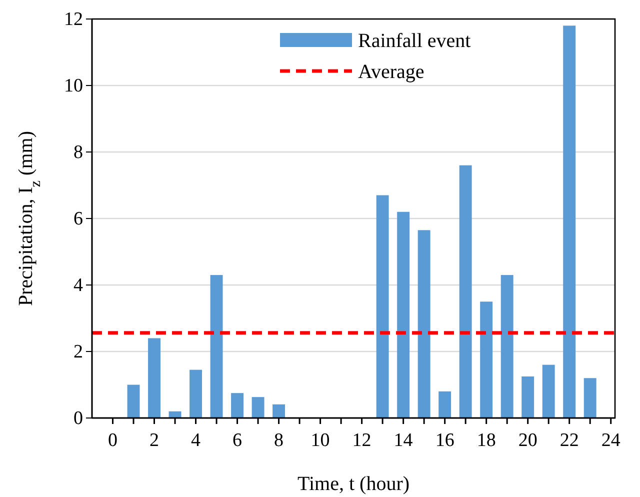 Image resolution: width=640 pixels, height=497 pixels. I want to click on y-tick-label: 2, so click(78, 352).